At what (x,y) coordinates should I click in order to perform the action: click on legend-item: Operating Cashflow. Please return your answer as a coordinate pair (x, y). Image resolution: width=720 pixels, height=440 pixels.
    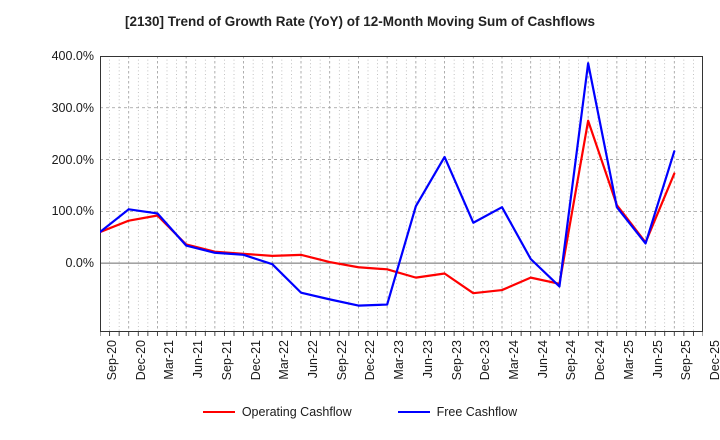
    Looking at the image, I should click on (277, 412).